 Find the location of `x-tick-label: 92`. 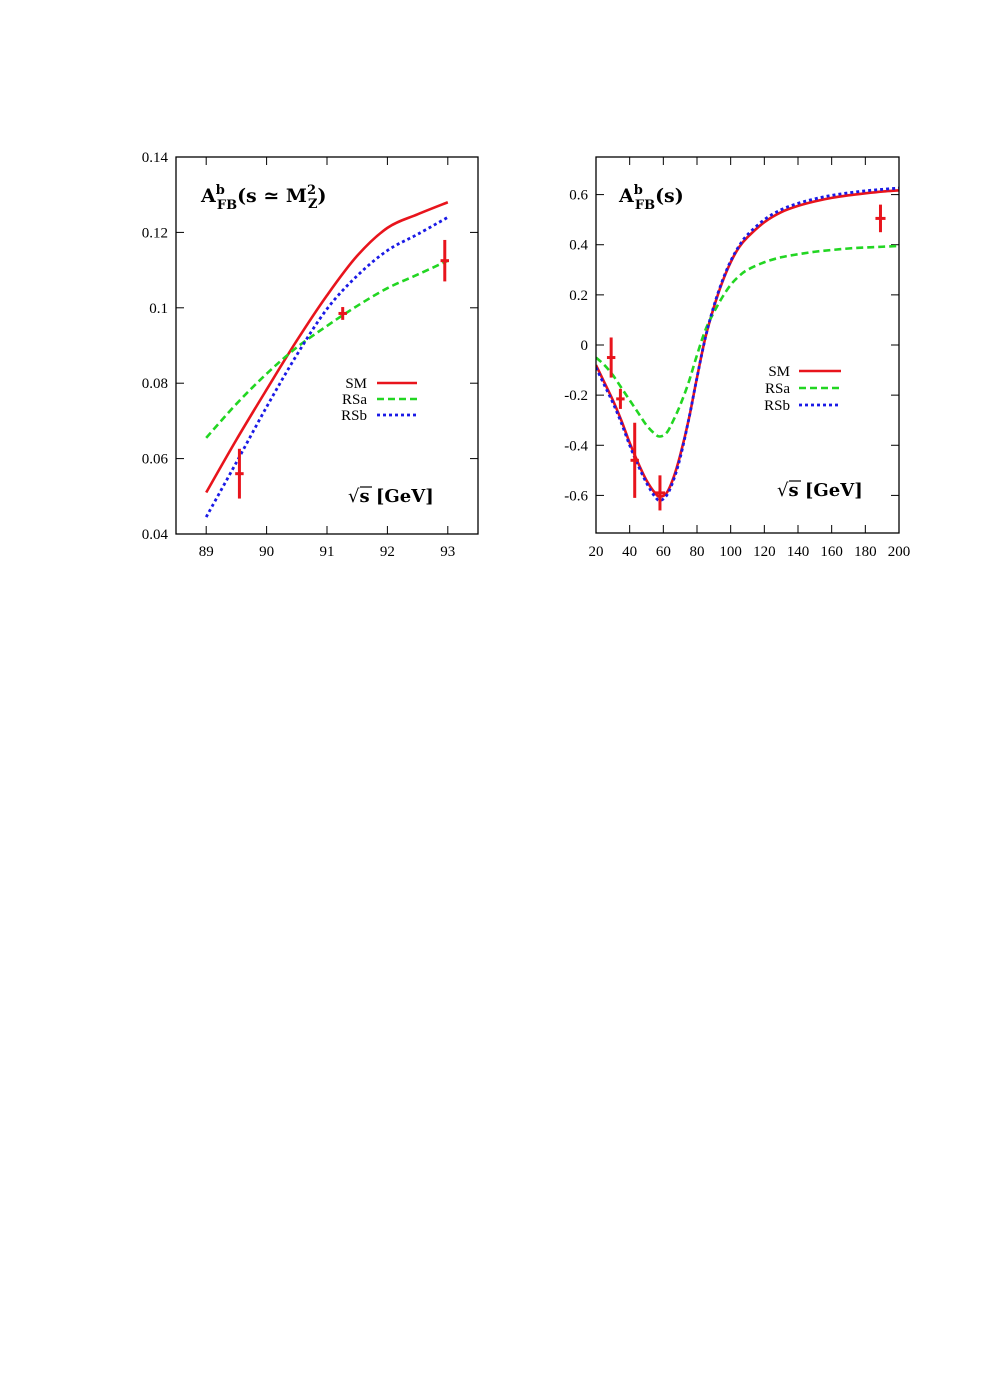

x-tick-label: 92 is located at coordinates (387, 552).